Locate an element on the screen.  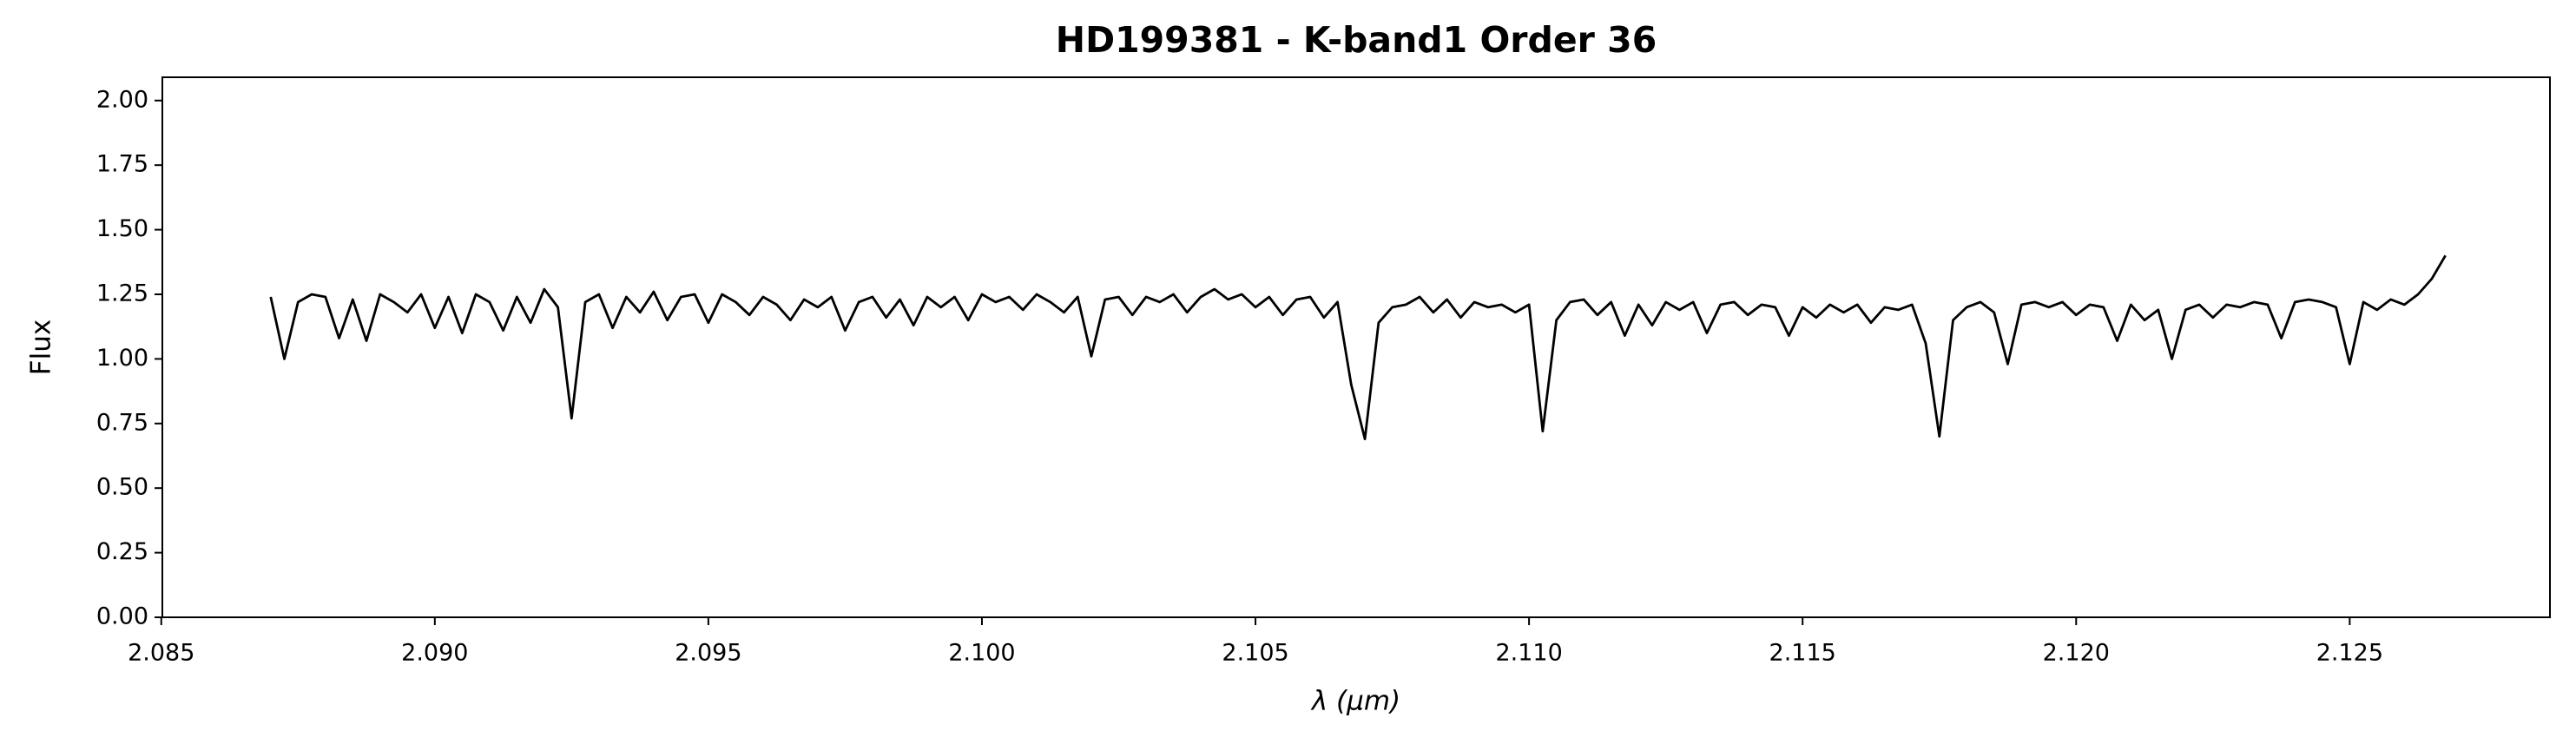
y-tick-label: 1.25 is located at coordinates (122, 293).